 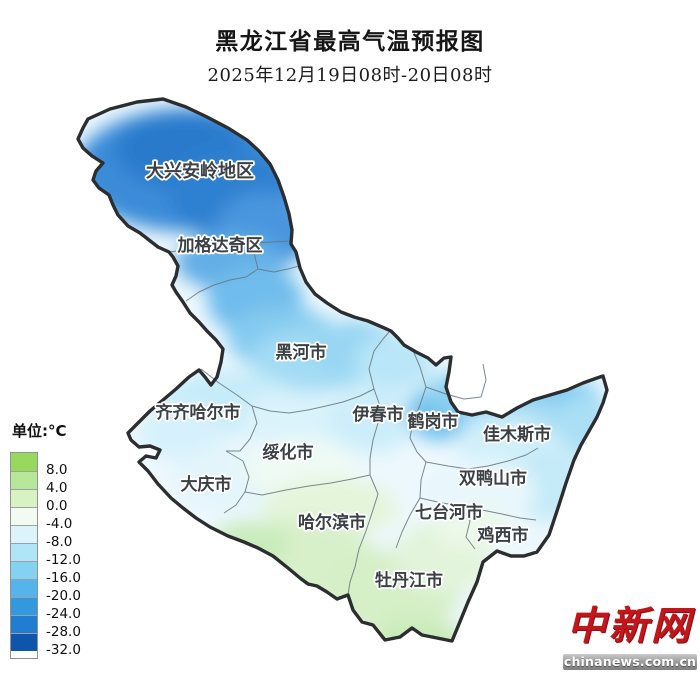 What do you see at coordinates (433, 421) in the screenshot?
I see `region-label-hegang: 鹤岗市` at bounding box center [433, 421].